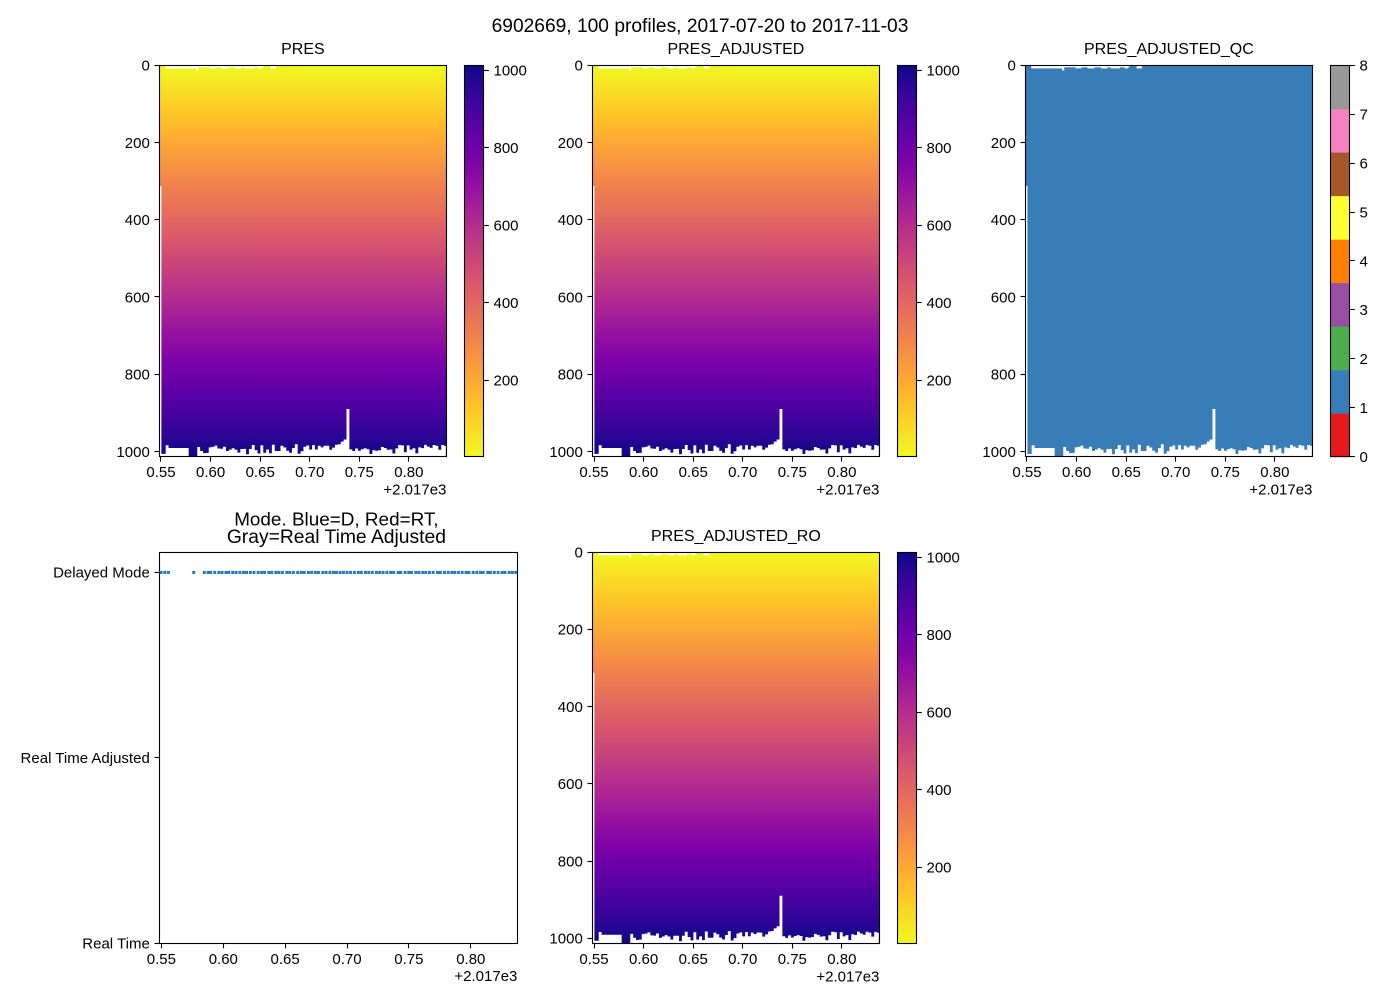  I want to click on svg-text: 1, so click(1364, 408).